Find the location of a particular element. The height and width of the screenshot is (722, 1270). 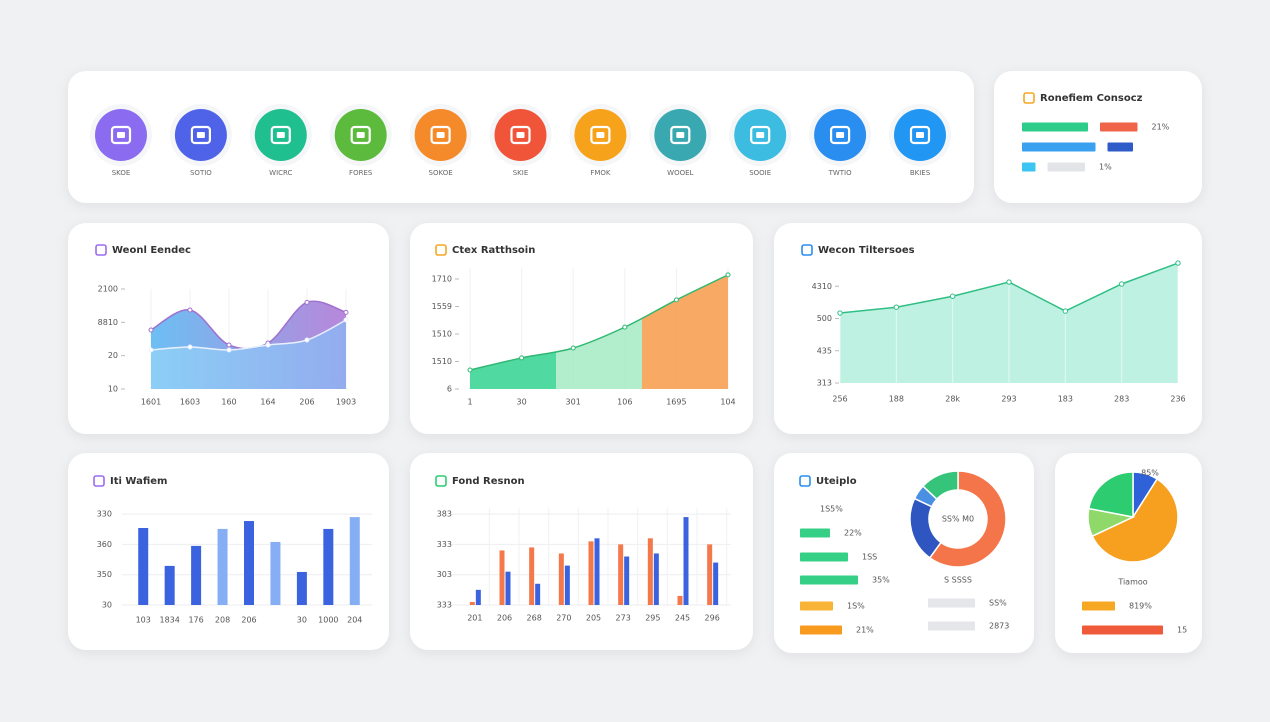

icon-label: SOTIO is located at coordinates (201, 173).